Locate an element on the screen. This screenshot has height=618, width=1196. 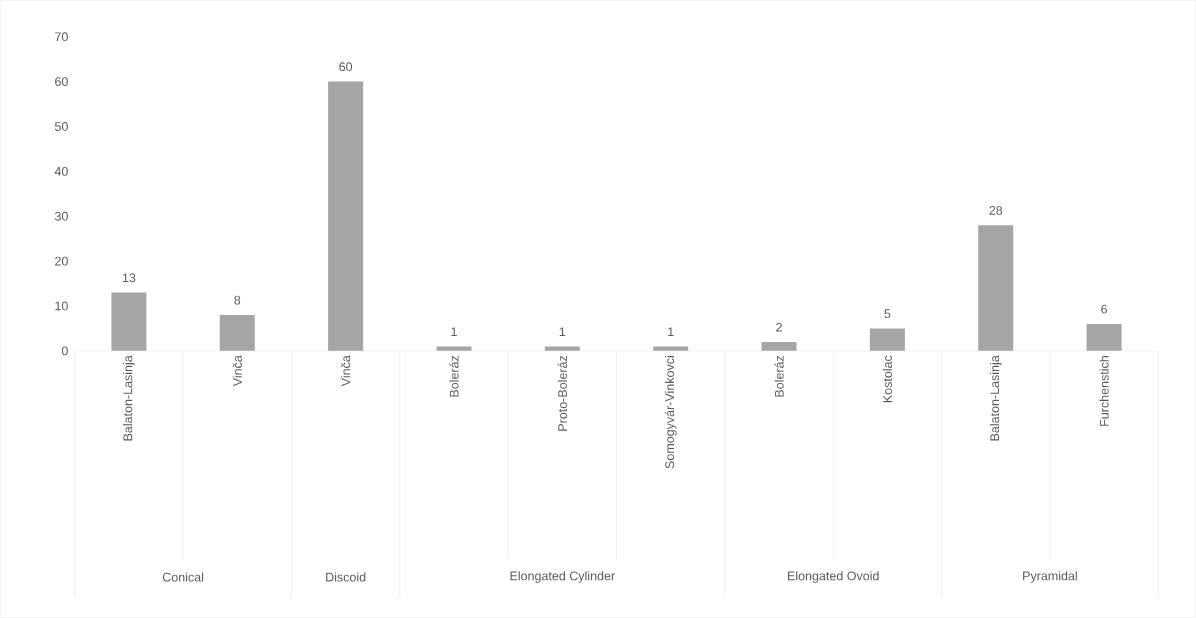
data-label: 28 is located at coordinates (996, 210).